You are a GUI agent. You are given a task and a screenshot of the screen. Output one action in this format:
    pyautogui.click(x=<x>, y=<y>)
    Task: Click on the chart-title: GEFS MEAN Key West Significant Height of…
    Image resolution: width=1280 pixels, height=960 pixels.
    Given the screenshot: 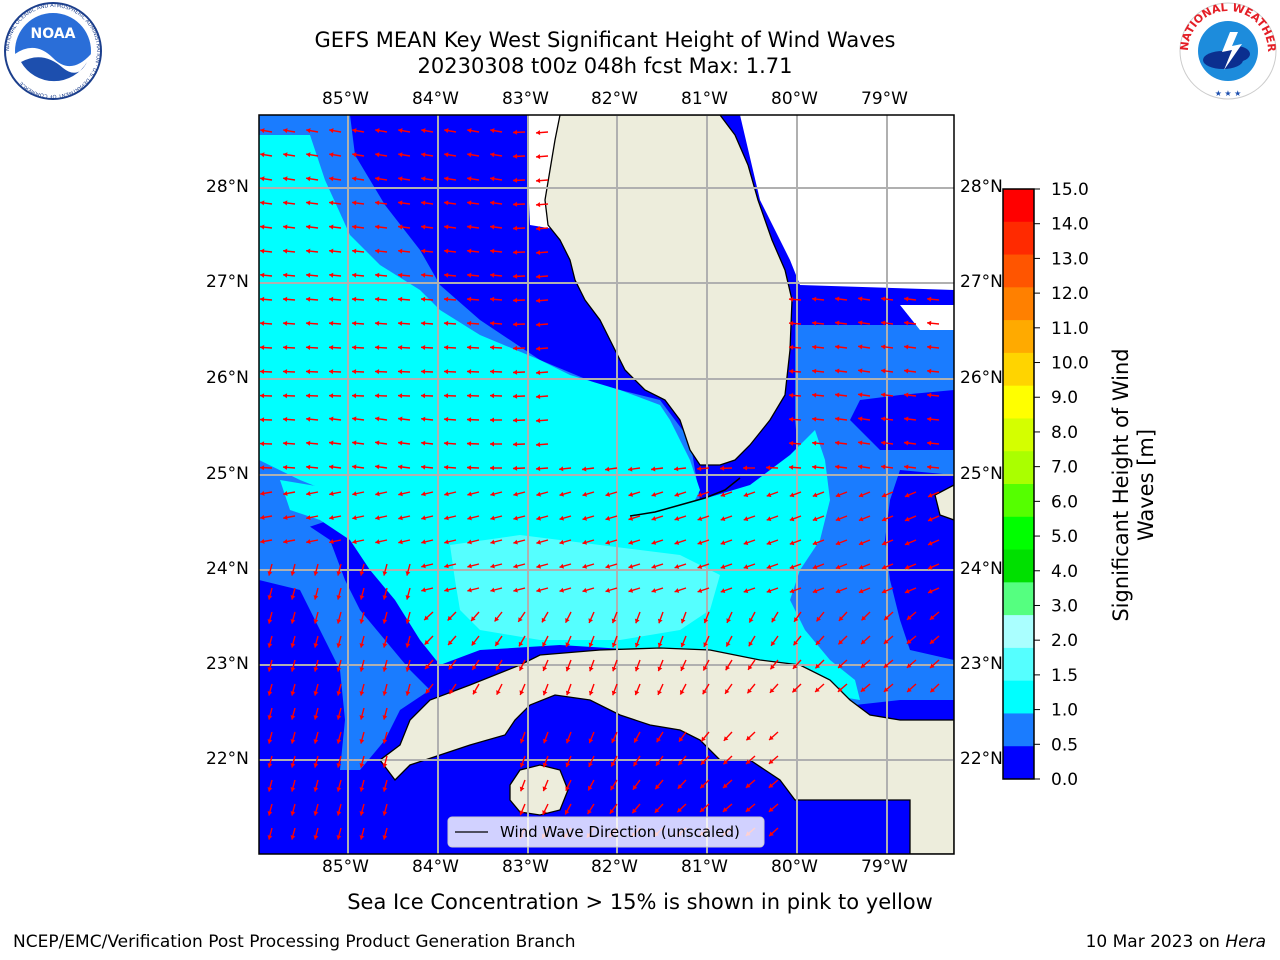 What is the action you would take?
    pyautogui.click(x=605, y=53)
    